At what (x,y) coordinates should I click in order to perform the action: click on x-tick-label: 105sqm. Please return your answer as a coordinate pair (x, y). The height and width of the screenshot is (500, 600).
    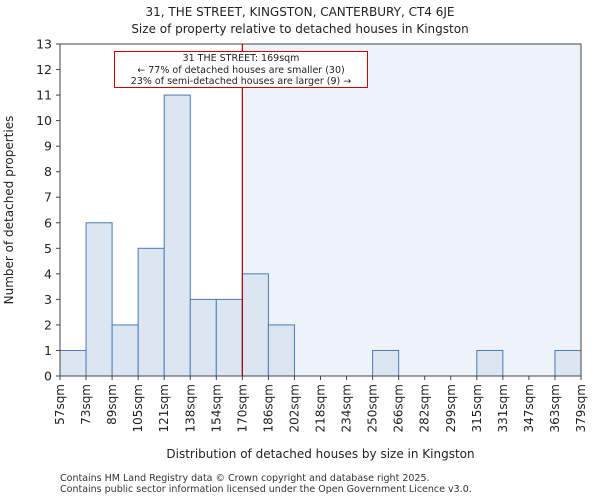
    Looking at the image, I should click on (138, 408).